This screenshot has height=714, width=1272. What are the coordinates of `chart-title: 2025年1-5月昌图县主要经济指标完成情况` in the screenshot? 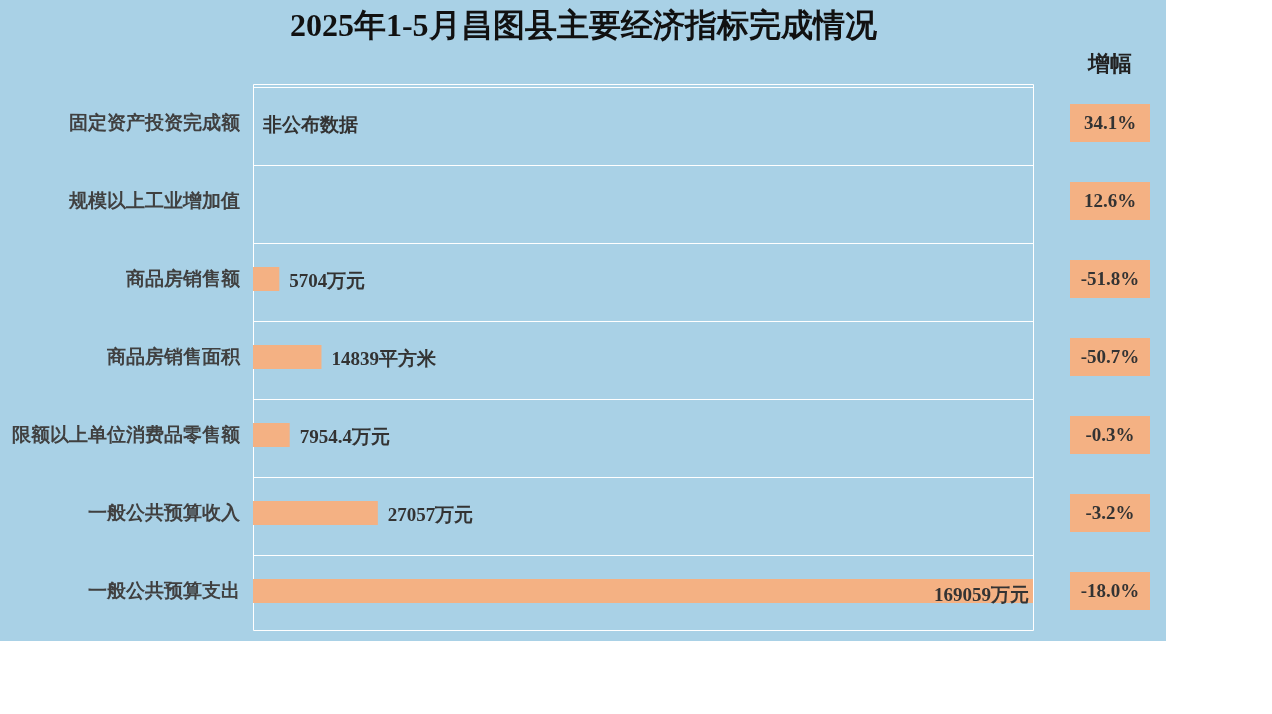 It's located at (583, 25).